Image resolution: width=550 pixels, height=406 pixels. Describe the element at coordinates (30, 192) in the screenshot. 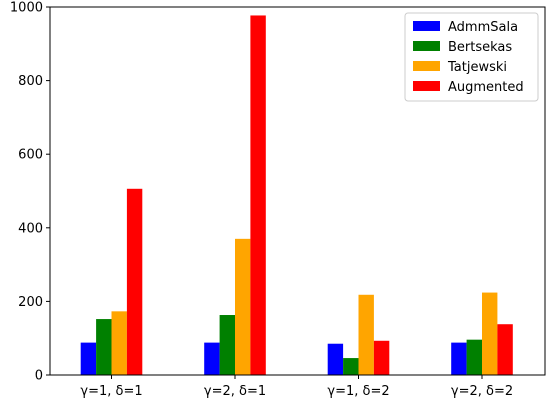

I see `y-axis: 0 200 400 600 800 1000` at that location.